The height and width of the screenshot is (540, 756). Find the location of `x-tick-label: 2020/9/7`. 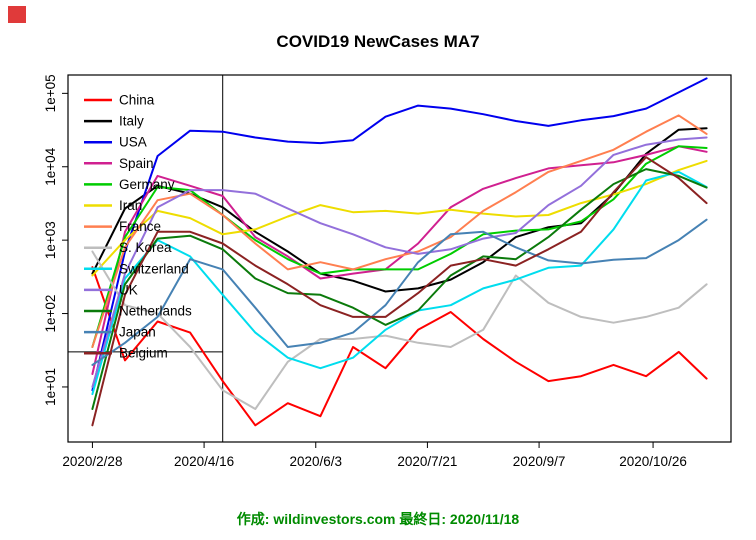

x-tick-label: 2020/9/7 is located at coordinates (539, 461).